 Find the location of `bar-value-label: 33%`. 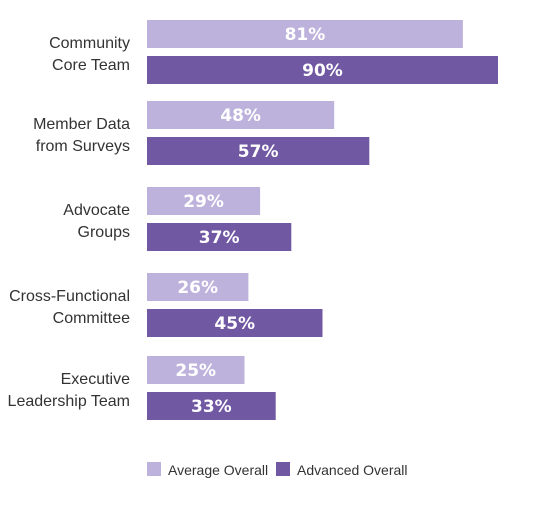

bar-value-label: 33% is located at coordinates (211, 407).